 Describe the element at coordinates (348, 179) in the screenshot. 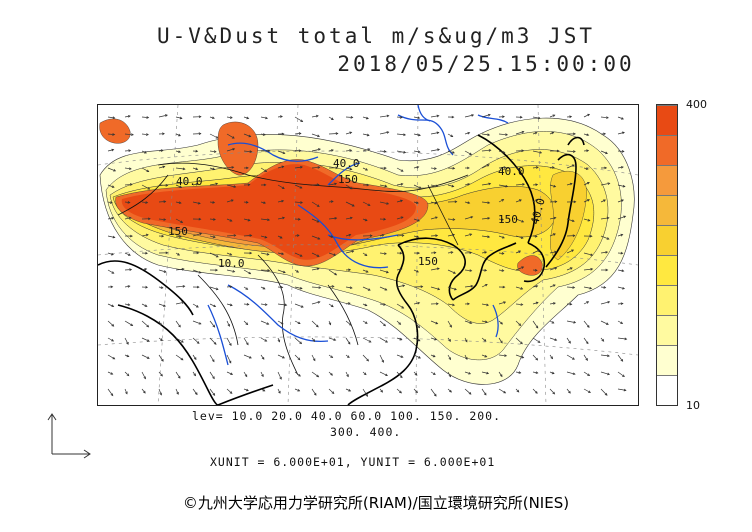

I see `contour-label: 150` at that location.